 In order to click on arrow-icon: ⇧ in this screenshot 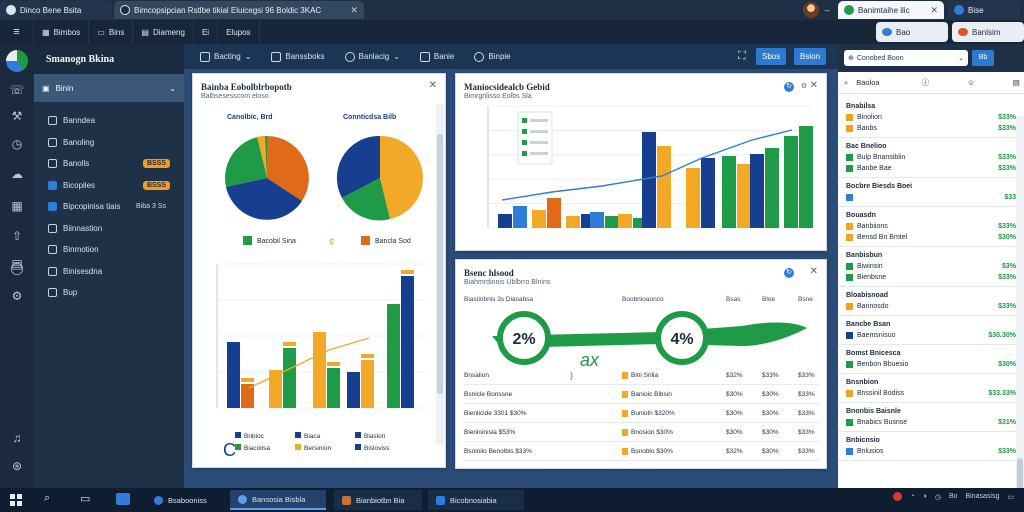, I will do `click(17, 236)`.